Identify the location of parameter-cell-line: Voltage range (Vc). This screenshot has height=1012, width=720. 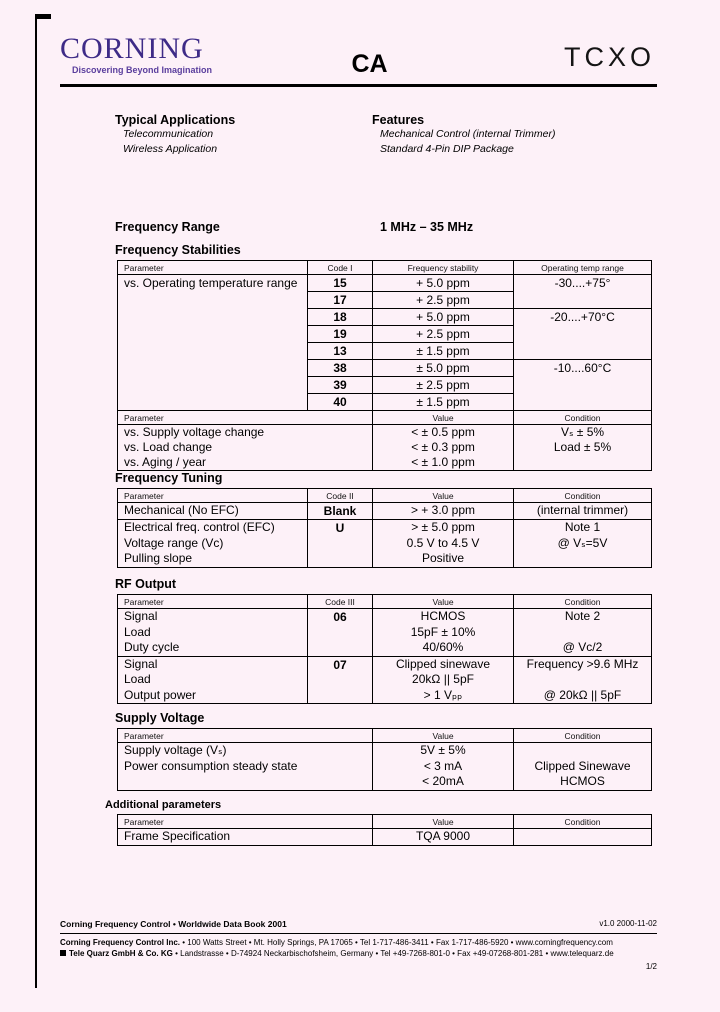
(174, 542).